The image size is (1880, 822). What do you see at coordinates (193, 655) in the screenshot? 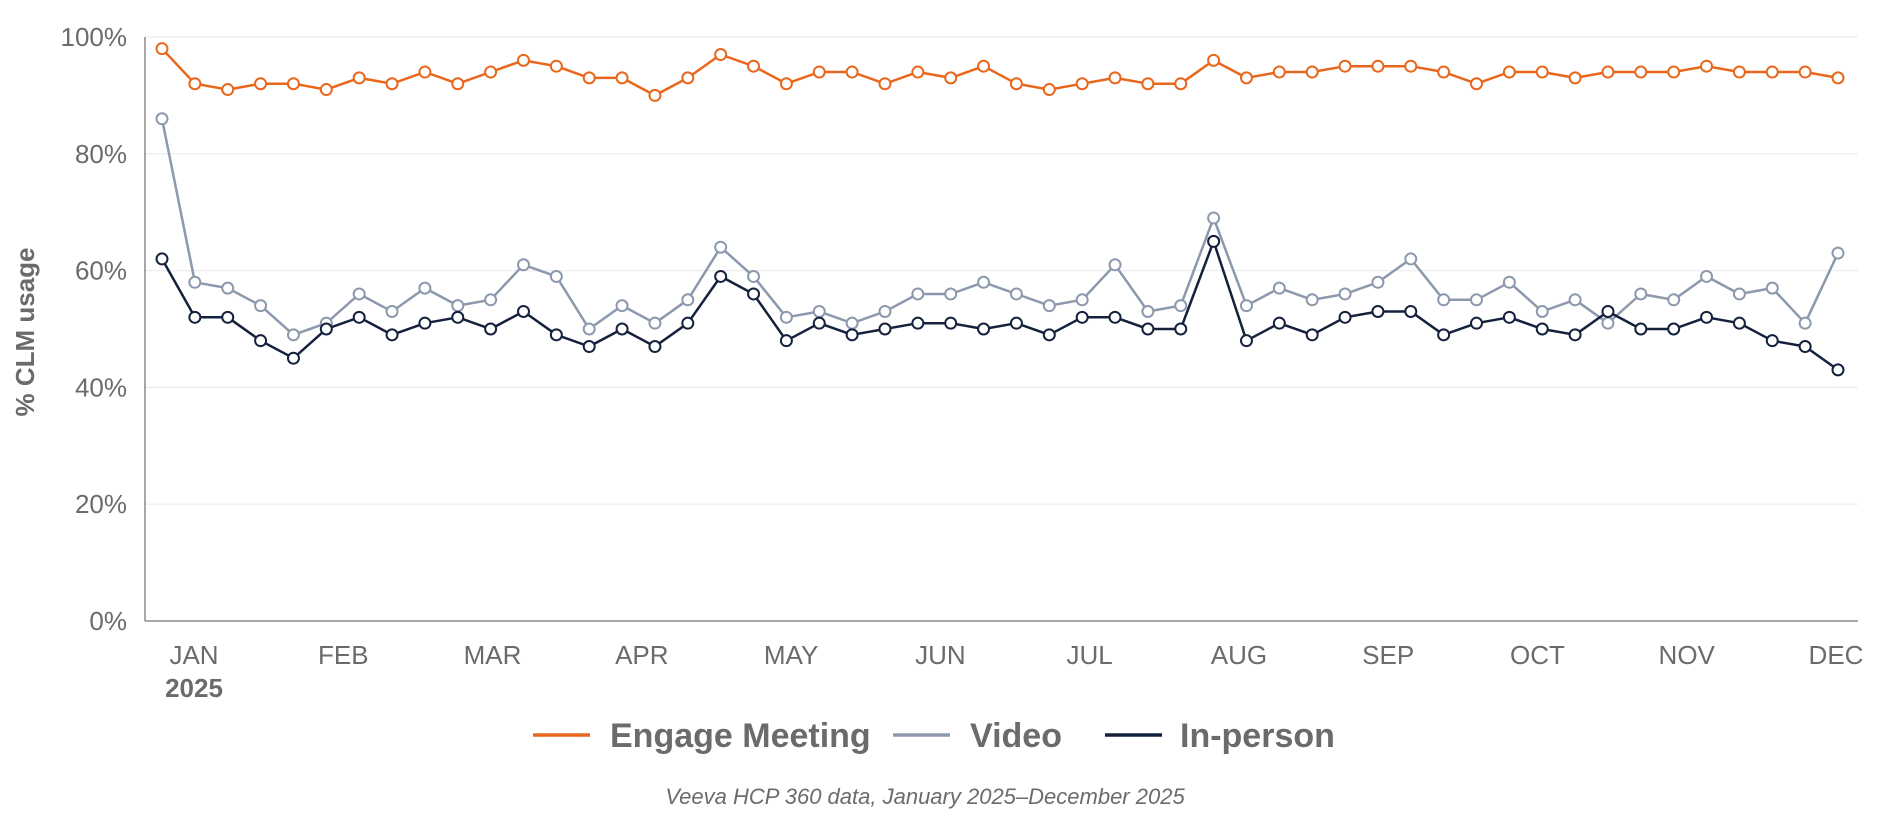
I see `x-tick-label: JAN` at bounding box center [193, 655].